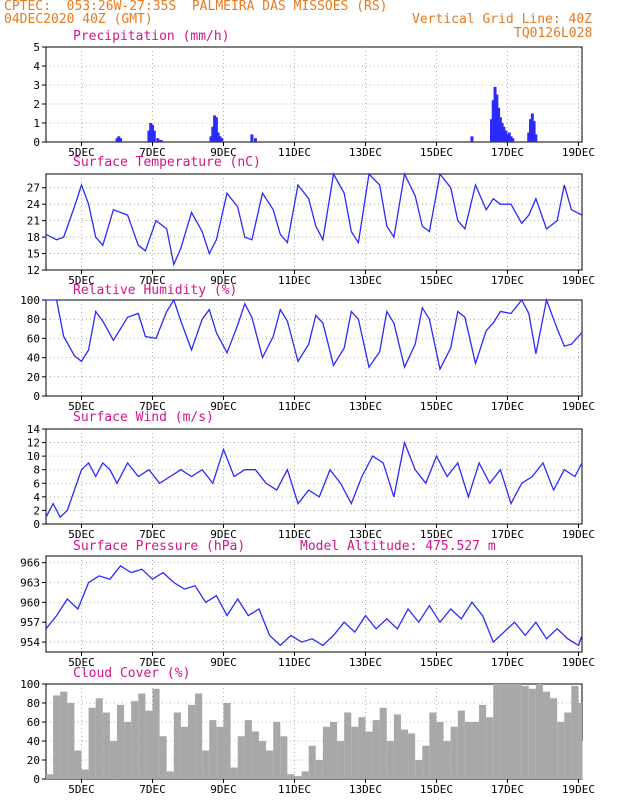 Image resolution: width=618 pixels, height=800 pixels. I want to click on cloud-xtick-label: 5DEC, so click(81, 789).